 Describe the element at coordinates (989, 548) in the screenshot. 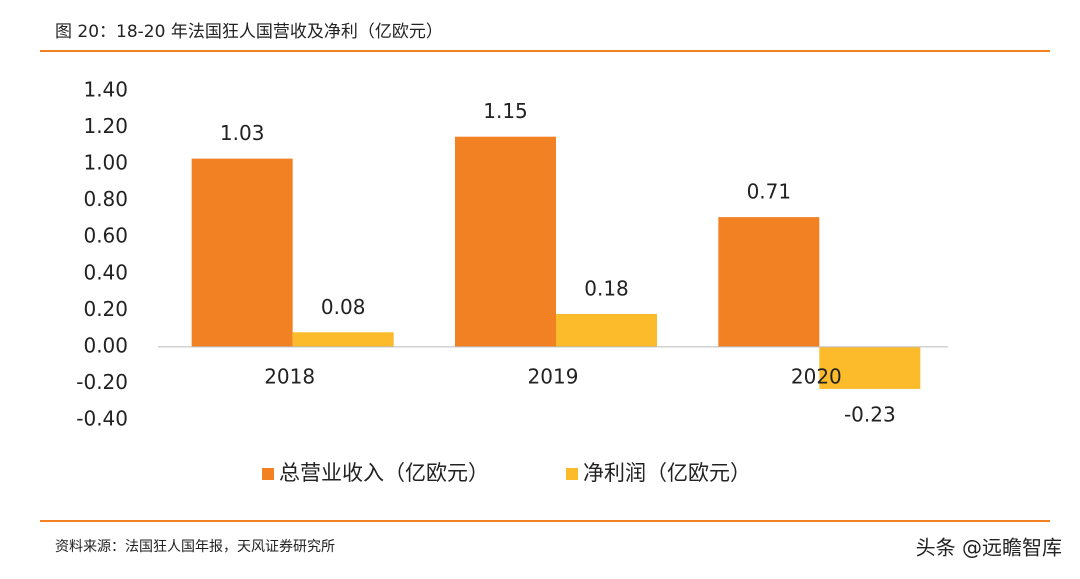

I see `watermark: 头条 @远瞻智库` at that location.